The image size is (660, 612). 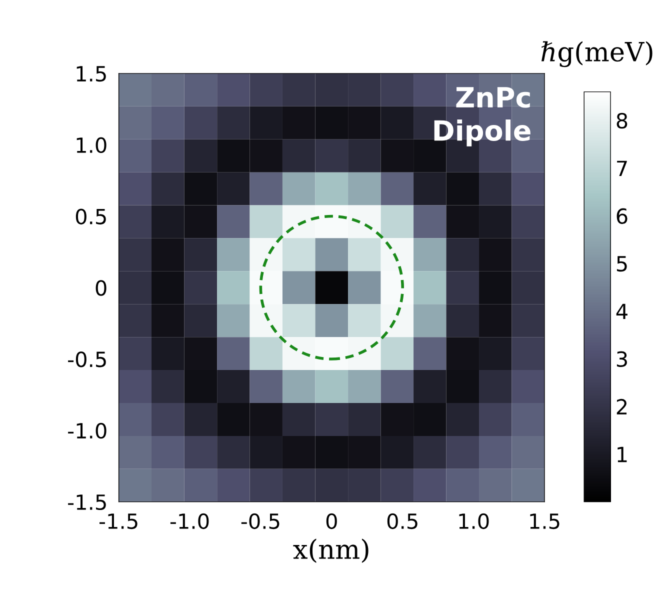 I want to click on y-tick-label: 0, so click(x=101, y=288).